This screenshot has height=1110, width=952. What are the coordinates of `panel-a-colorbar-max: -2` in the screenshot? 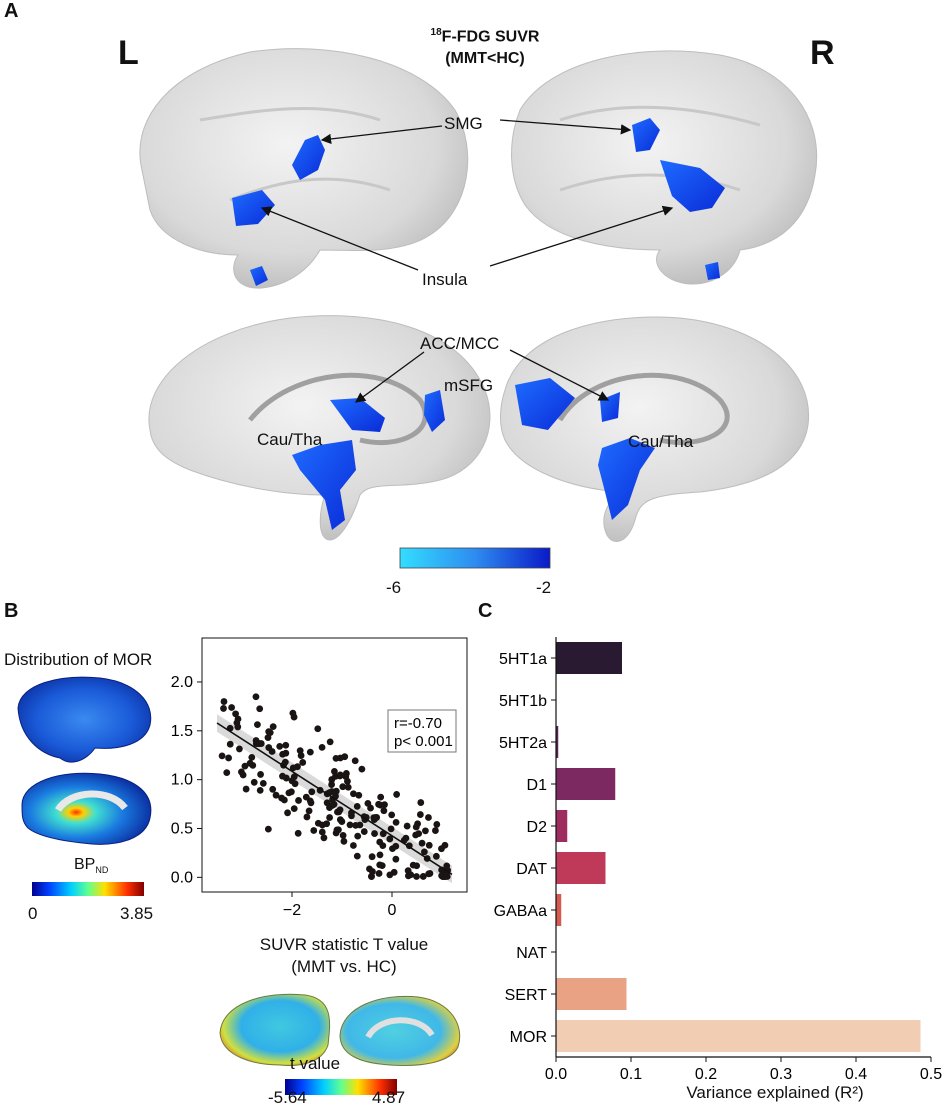 It's located at (544, 587).